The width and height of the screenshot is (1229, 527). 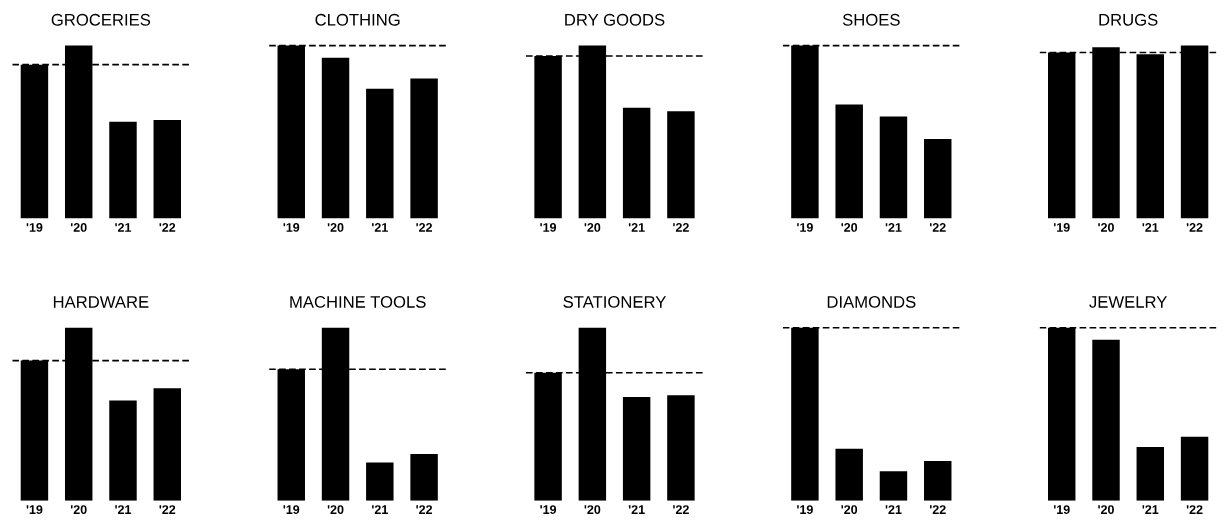 What do you see at coordinates (615, 302) in the screenshot?
I see `chart-title: STATIONERY` at bounding box center [615, 302].